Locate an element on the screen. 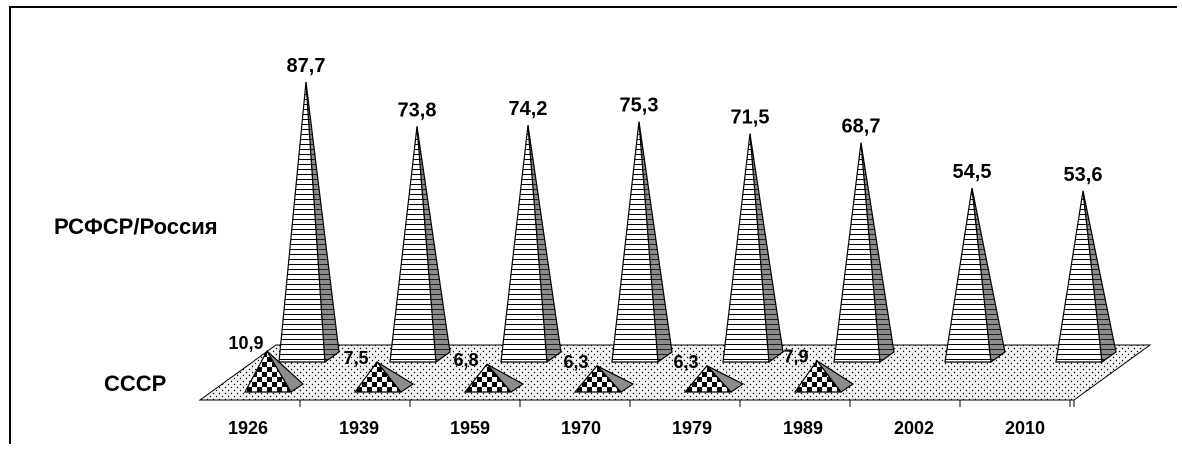  russia-value-label: 73,8 is located at coordinates (417, 110).